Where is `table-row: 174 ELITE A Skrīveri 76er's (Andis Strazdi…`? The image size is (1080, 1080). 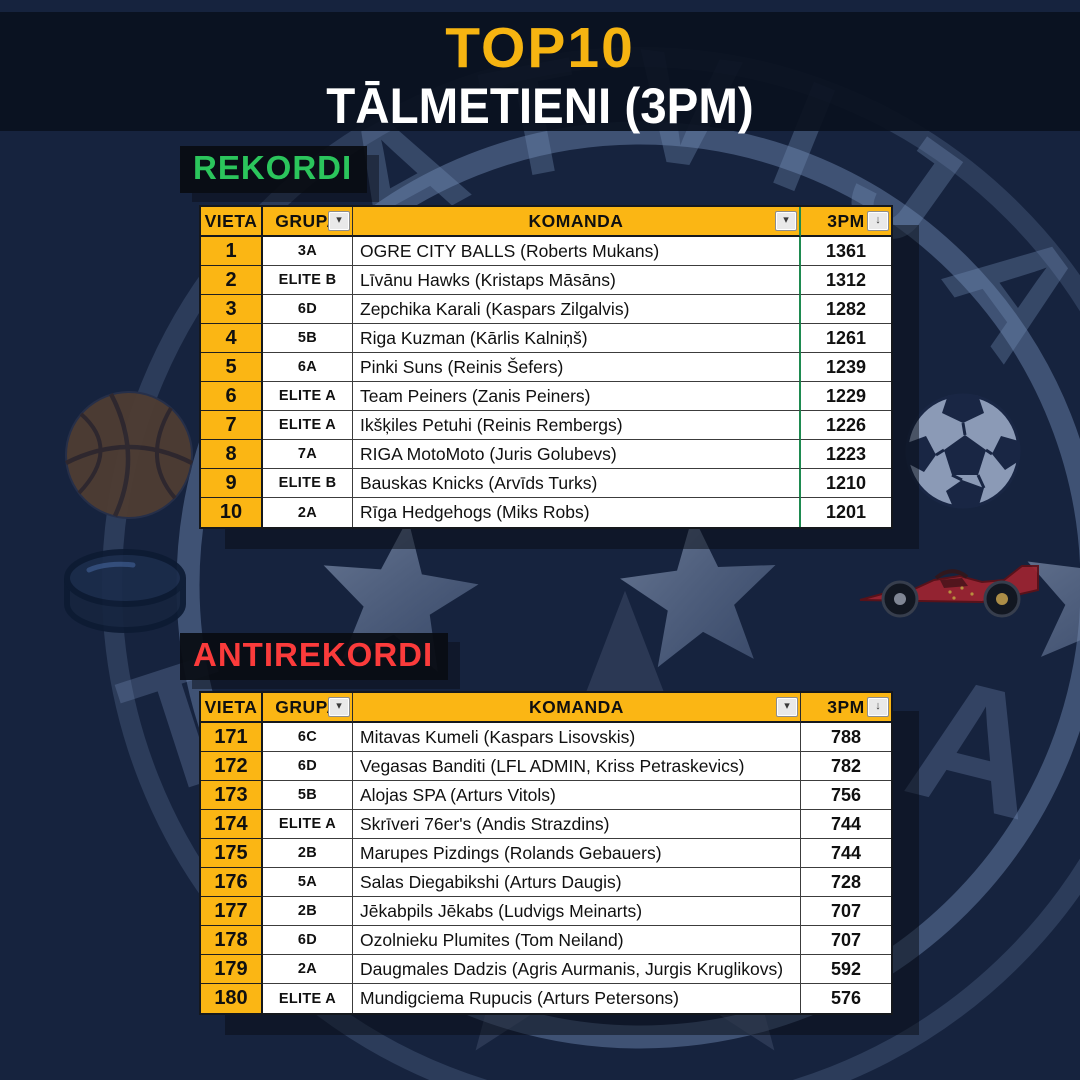 table-row: 174 ELITE A Skrīveri 76er's (Andis Strazdi… is located at coordinates (546, 824).